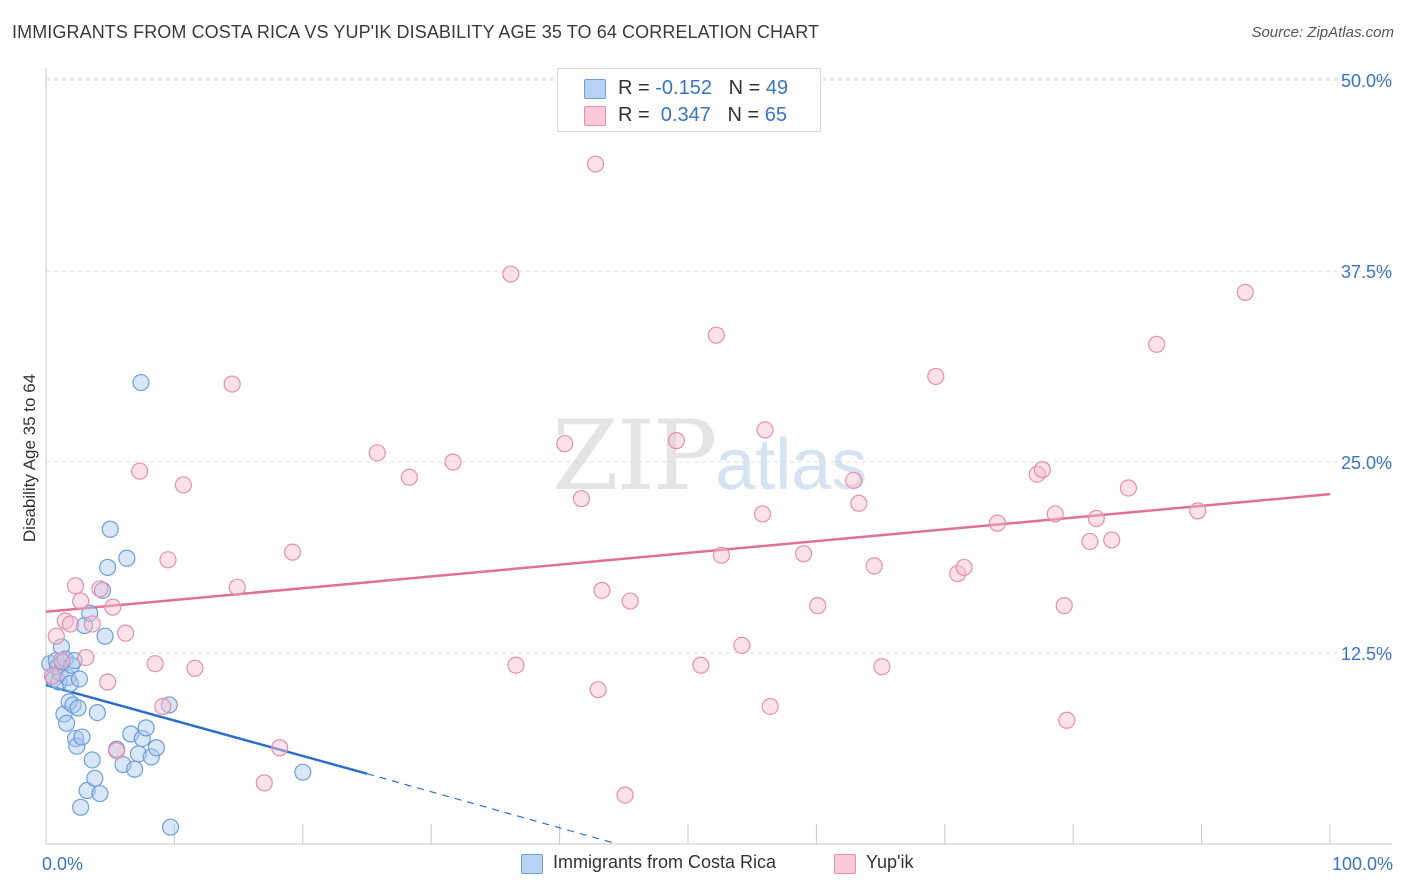 This screenshot has height=892, width=1406. I want to click on n-label: N =, so click(746, 115).